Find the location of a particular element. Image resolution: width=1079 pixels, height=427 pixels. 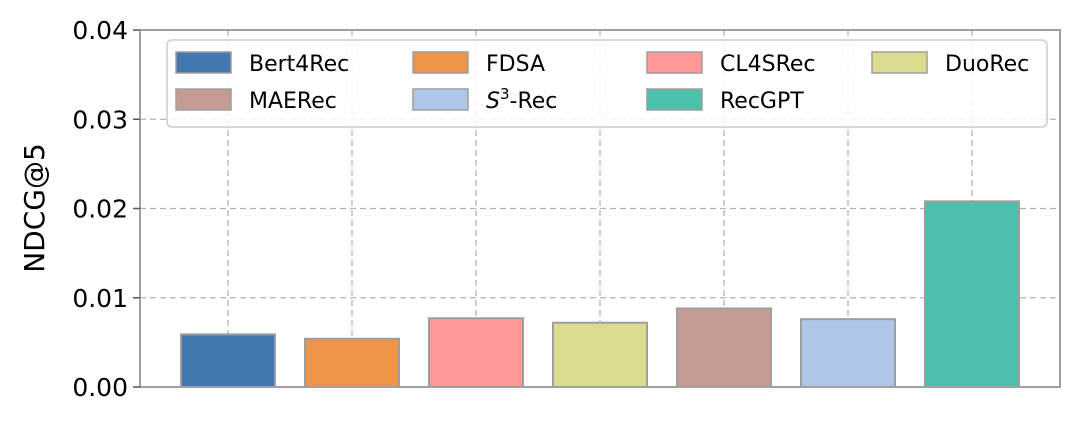

legend-label: MAERec is located at coordinates (293, 101).